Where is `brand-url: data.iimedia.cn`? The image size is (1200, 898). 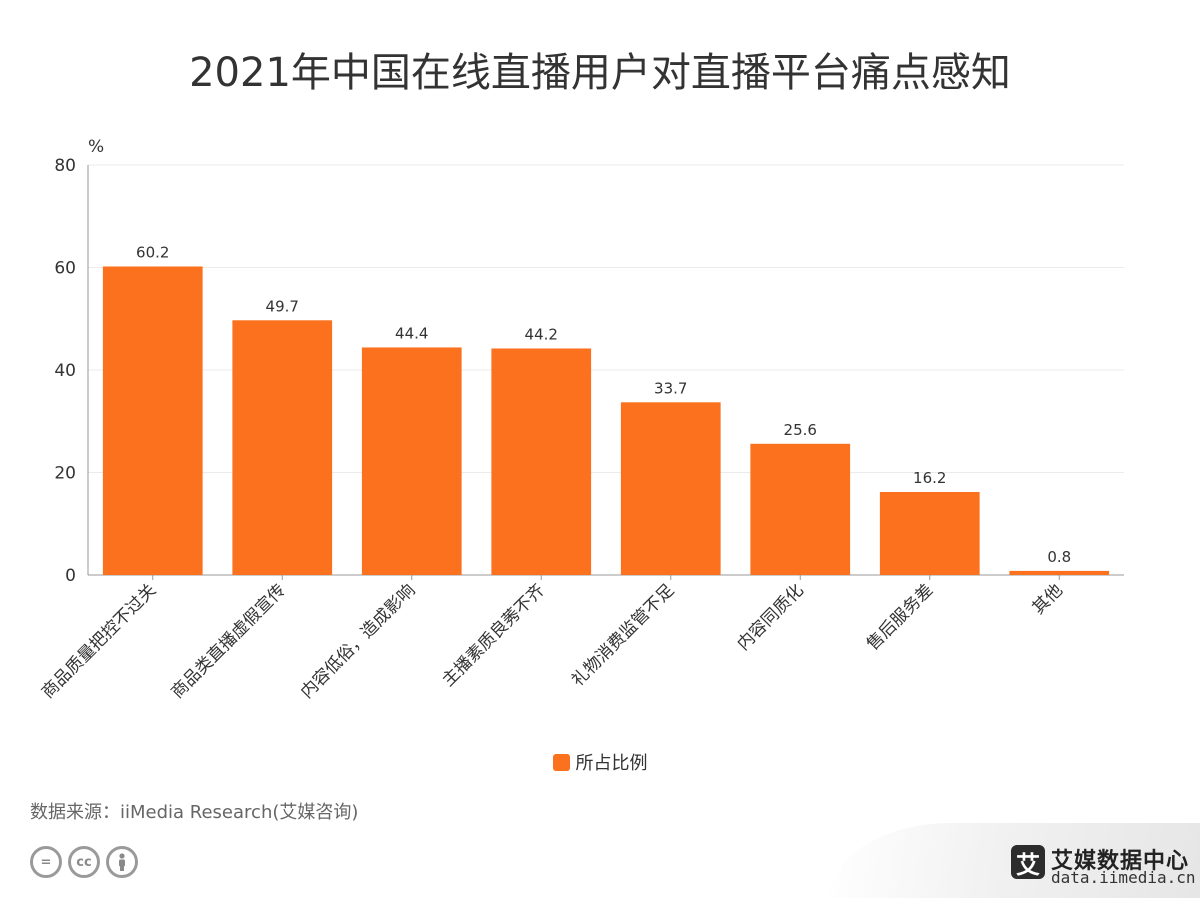
brand-url: data.iimedia.cn is located at coordinates (1123, 877).